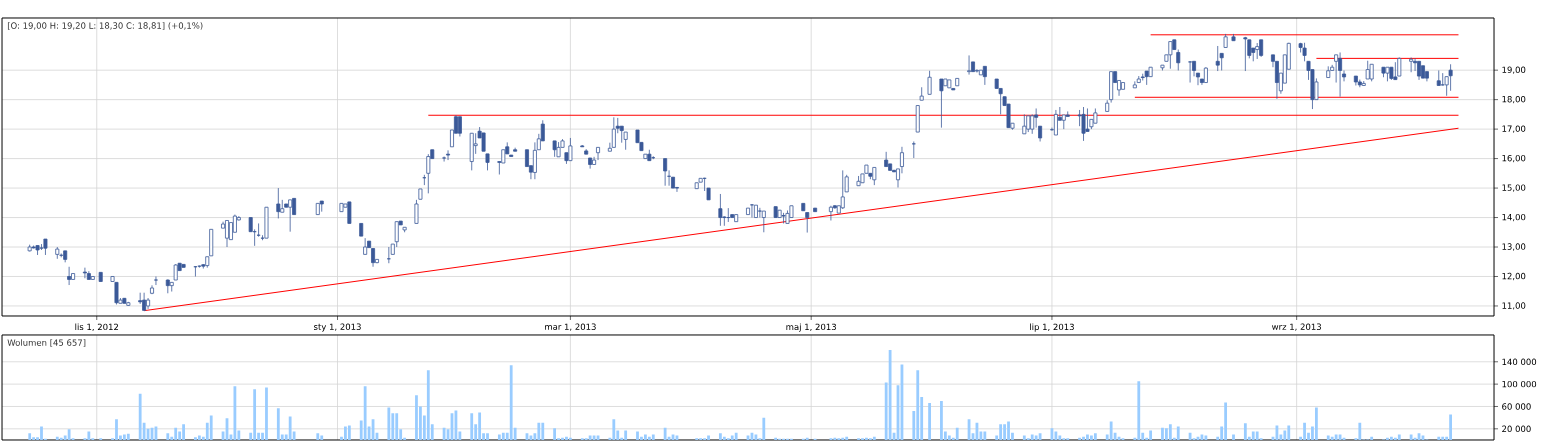  I want to click on y-tick-label: 13,00, so click(1514, 247).